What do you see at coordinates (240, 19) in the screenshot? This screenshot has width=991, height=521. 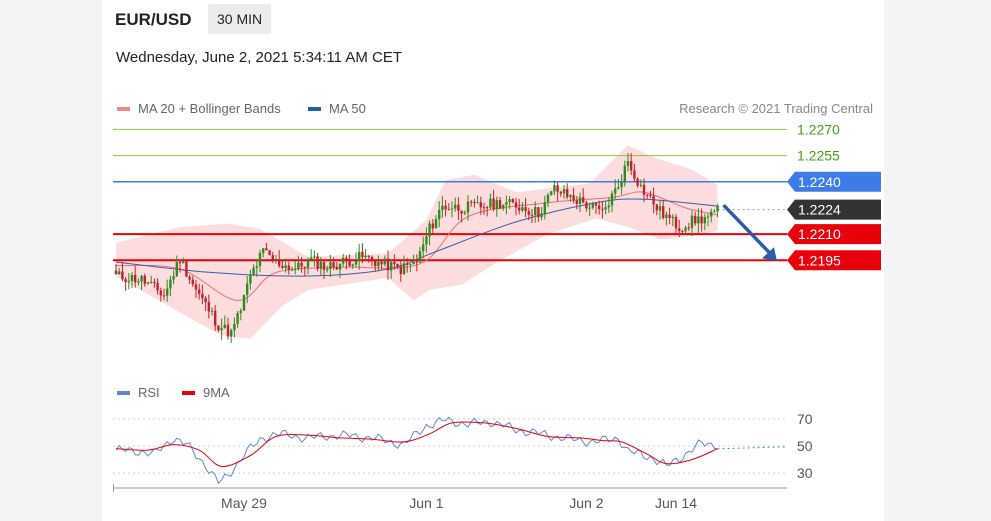 I see `timeframe-badge: 30 MIN` at bounding box center [240, 19].